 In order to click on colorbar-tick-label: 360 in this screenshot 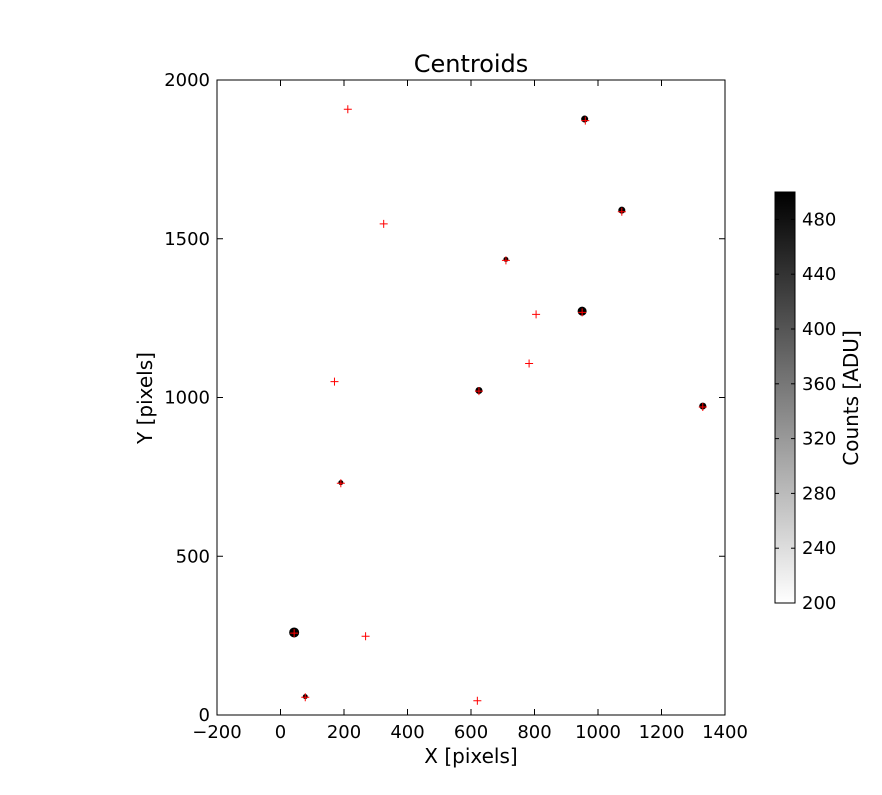, I will do `click(819, 384)`.